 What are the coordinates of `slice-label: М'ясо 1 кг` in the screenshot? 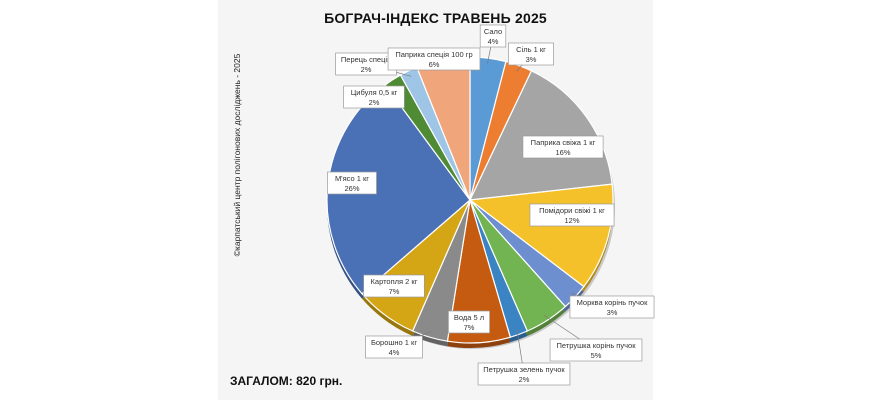 It's located at (352, 178).